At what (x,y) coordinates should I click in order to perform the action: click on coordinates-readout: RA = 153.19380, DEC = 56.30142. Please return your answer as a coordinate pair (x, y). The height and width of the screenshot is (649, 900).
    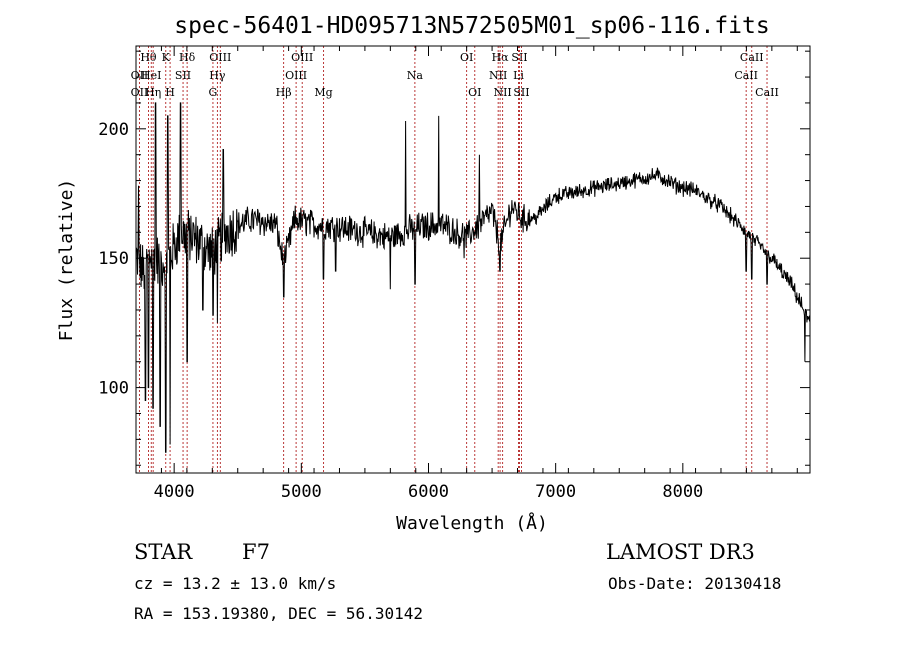
    Looking at the image, I should click on (278, 613).